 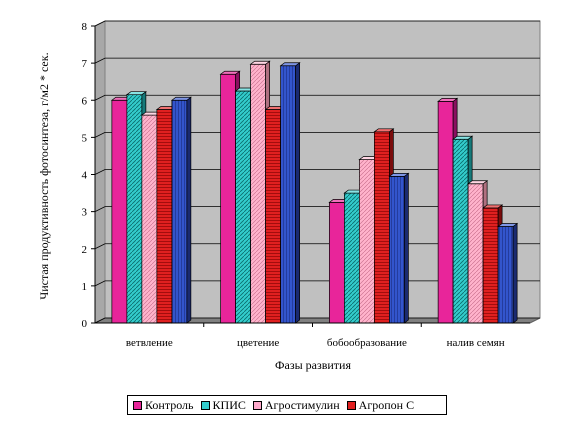 What do you see at coordinates (85, 213) in the screenshot?
I see `y-tick-label: 3` at bounding box center [85, 213].